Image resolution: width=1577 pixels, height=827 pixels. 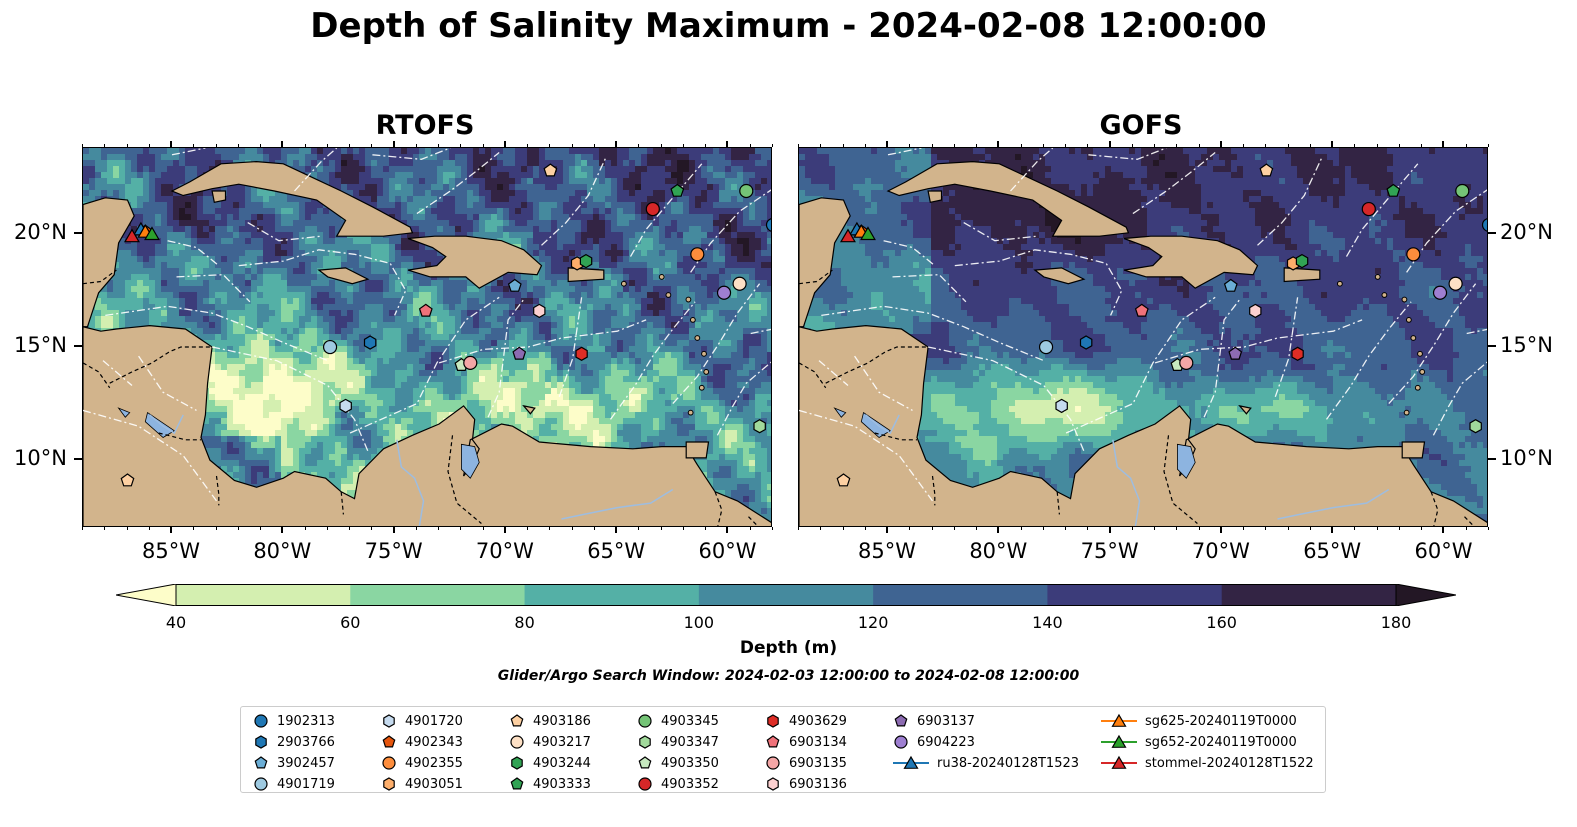 I want to click on land-jam, so click(x=343, y=276).